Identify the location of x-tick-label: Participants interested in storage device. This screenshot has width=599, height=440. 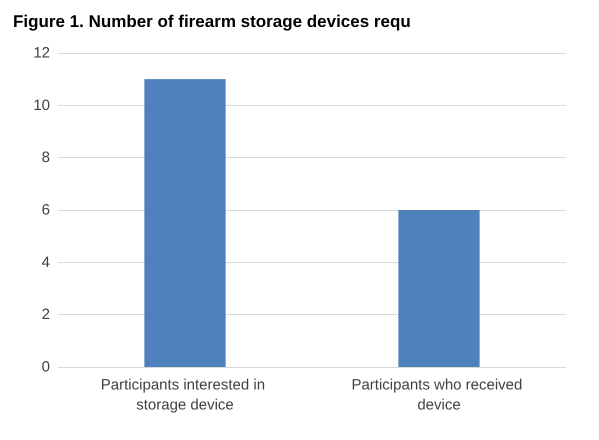
(185, 395).